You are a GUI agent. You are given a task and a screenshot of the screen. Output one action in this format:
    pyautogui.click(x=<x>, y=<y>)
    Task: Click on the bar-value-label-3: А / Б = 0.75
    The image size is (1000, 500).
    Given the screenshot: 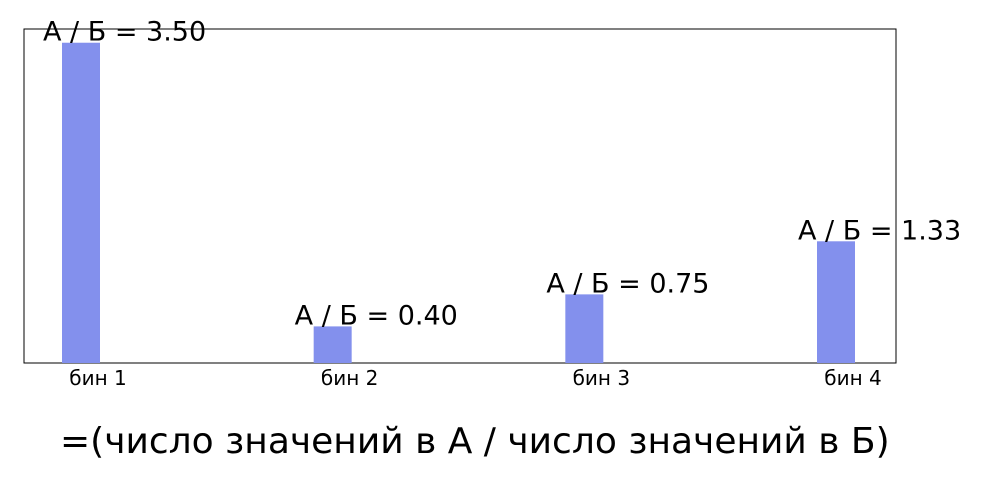 What is the action you would take?
    pyautogui.click(x=627, y=283)
    